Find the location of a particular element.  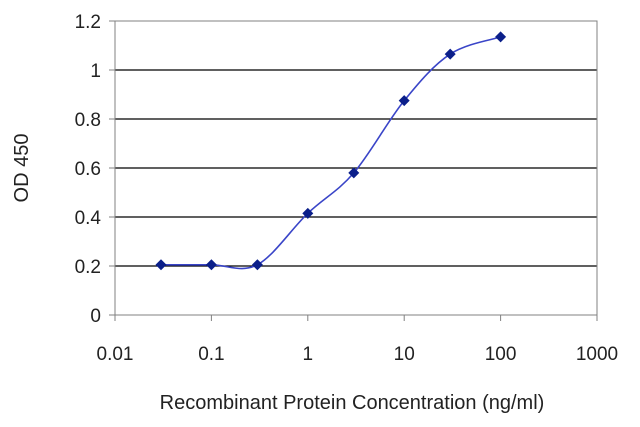

y-tick-label: 0.6 is located at coordinates (88, 169).